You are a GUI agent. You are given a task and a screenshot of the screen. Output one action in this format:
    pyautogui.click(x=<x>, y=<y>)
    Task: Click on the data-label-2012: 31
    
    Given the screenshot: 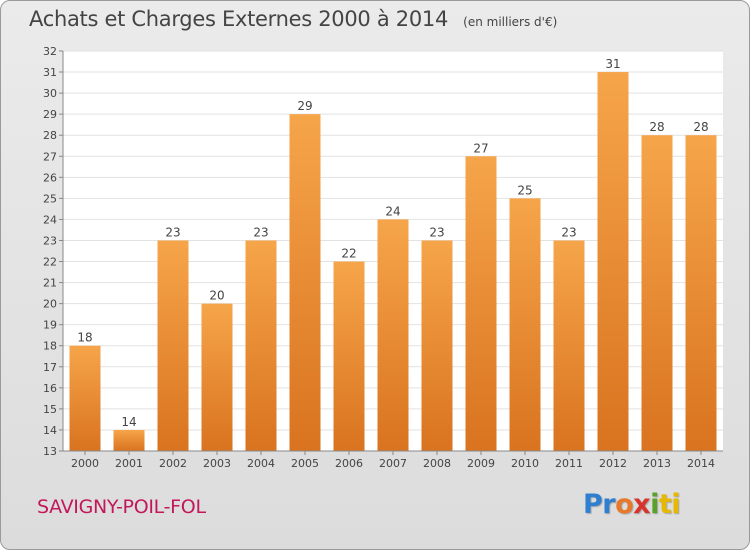 What is the action you would take?
    pyautogui.click(x=612, y=64)
    